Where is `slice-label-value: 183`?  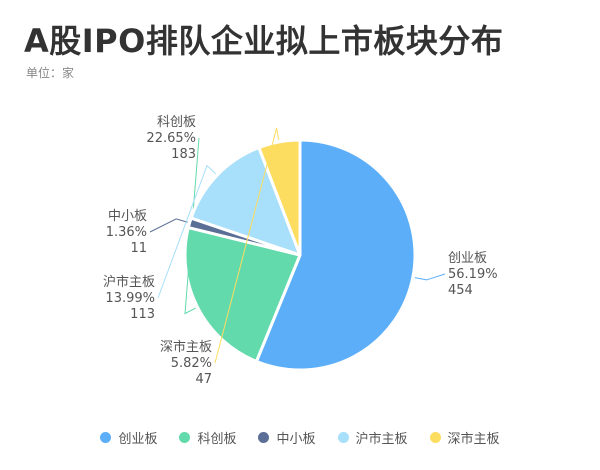
slice-label-value: 183 is located at coordinates (183, 154).